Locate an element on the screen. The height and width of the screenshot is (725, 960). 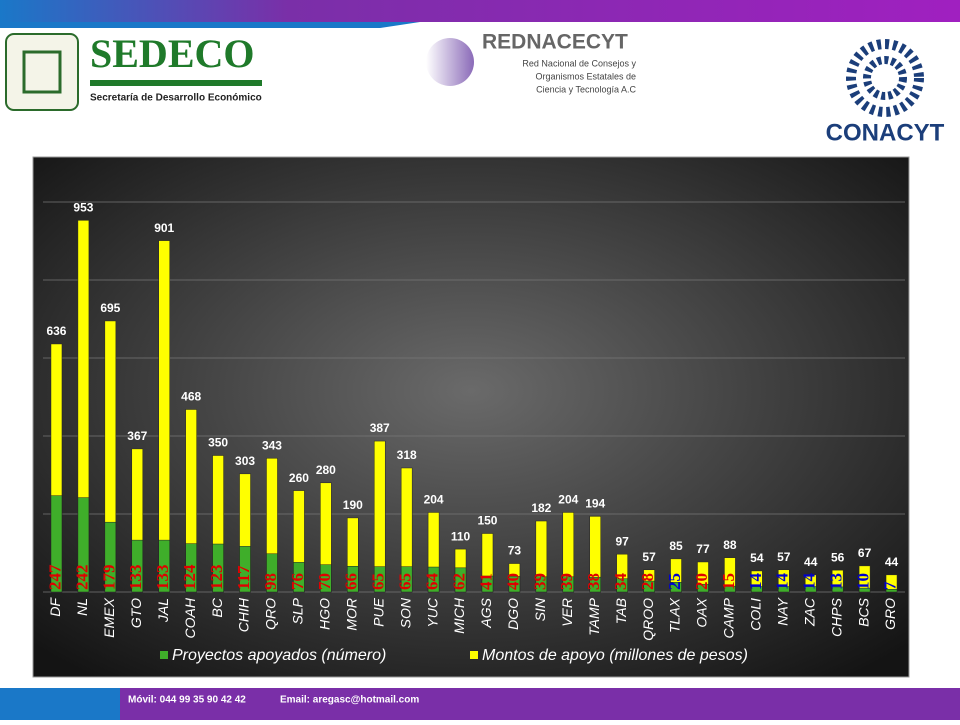
x-tick-label: NAY is located at coordinates (782, 610).